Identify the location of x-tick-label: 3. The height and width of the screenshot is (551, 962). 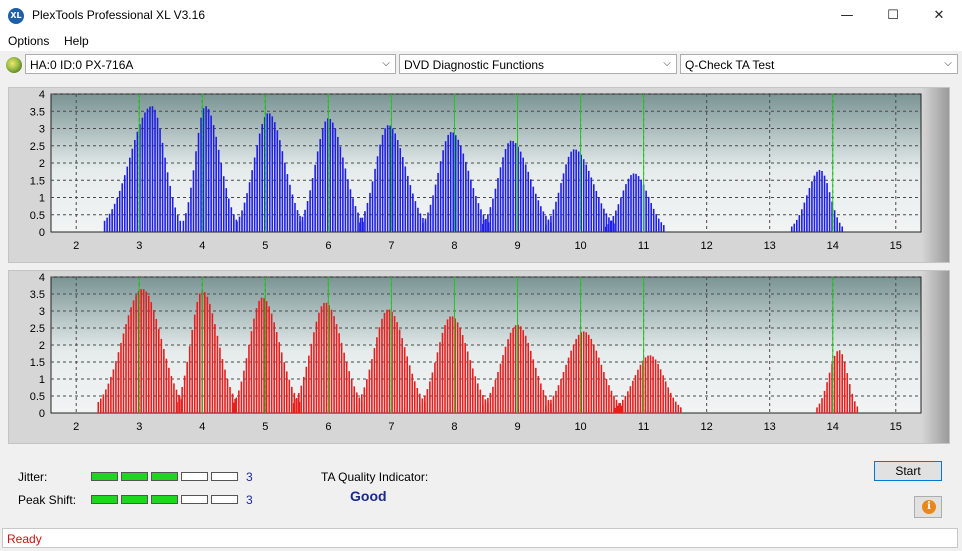
(139, 246).